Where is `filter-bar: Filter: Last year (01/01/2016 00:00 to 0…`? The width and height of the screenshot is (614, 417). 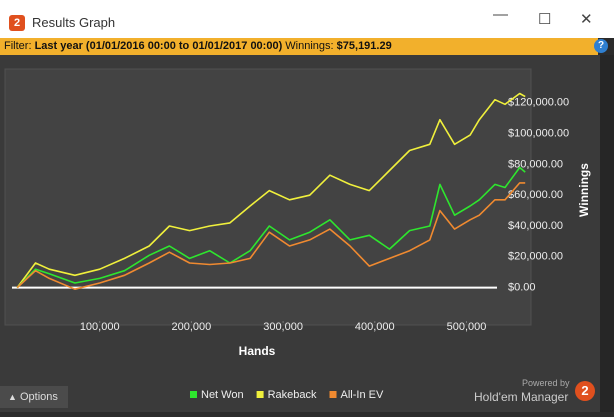 filter-bar: Filter: Last year (01/01/2016 00:00 to 0… is located at coordinates (299, 46).